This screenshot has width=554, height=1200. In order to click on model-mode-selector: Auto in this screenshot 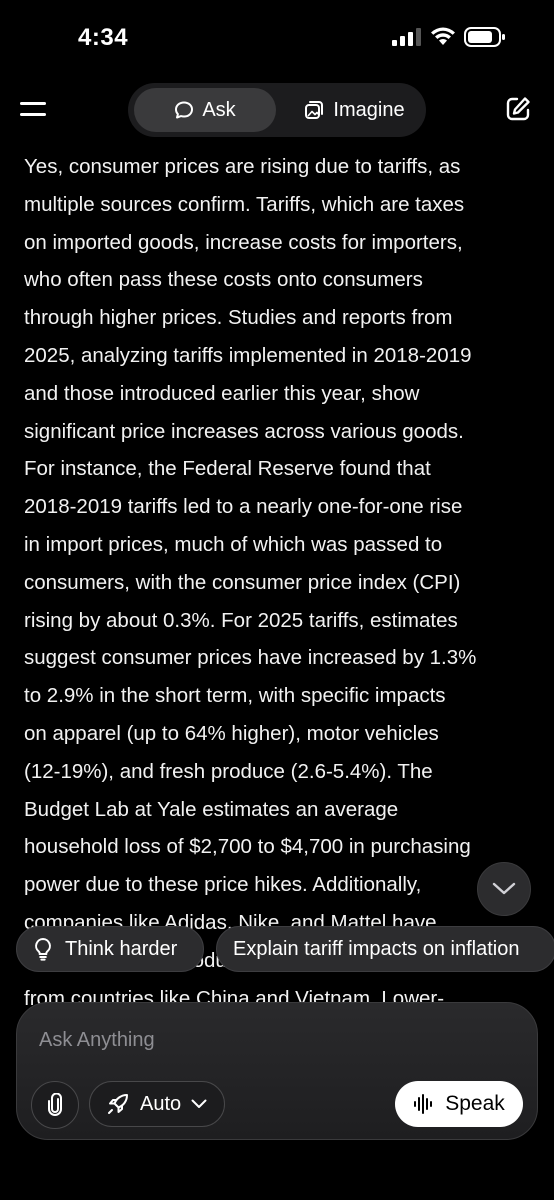, I will do `click(157, 1104)`.